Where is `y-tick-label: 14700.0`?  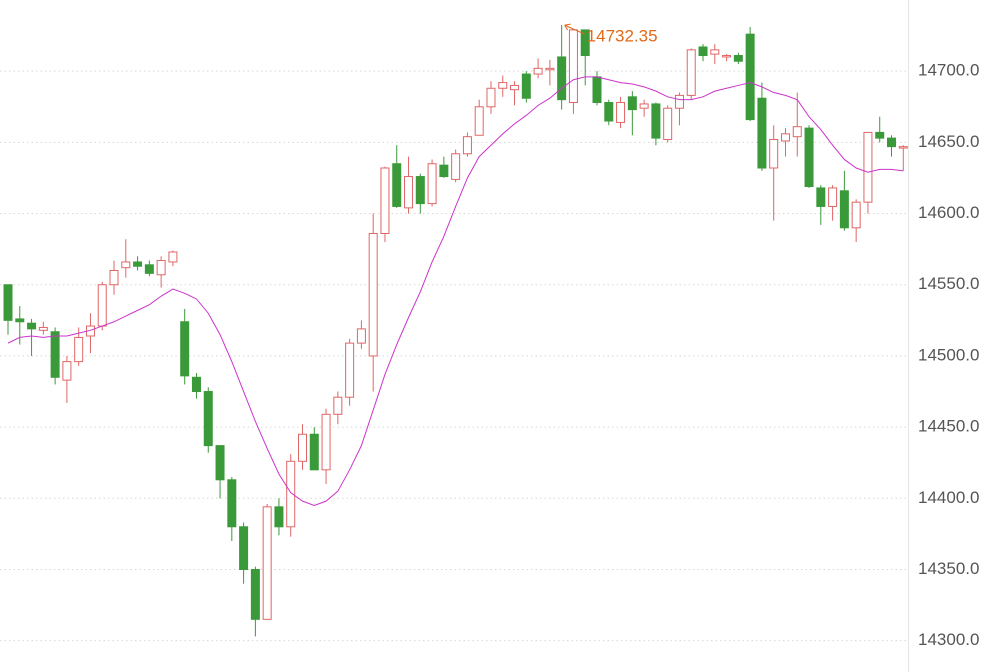
y-tick-label: 14700.0 is located at coordinates (948, 70).